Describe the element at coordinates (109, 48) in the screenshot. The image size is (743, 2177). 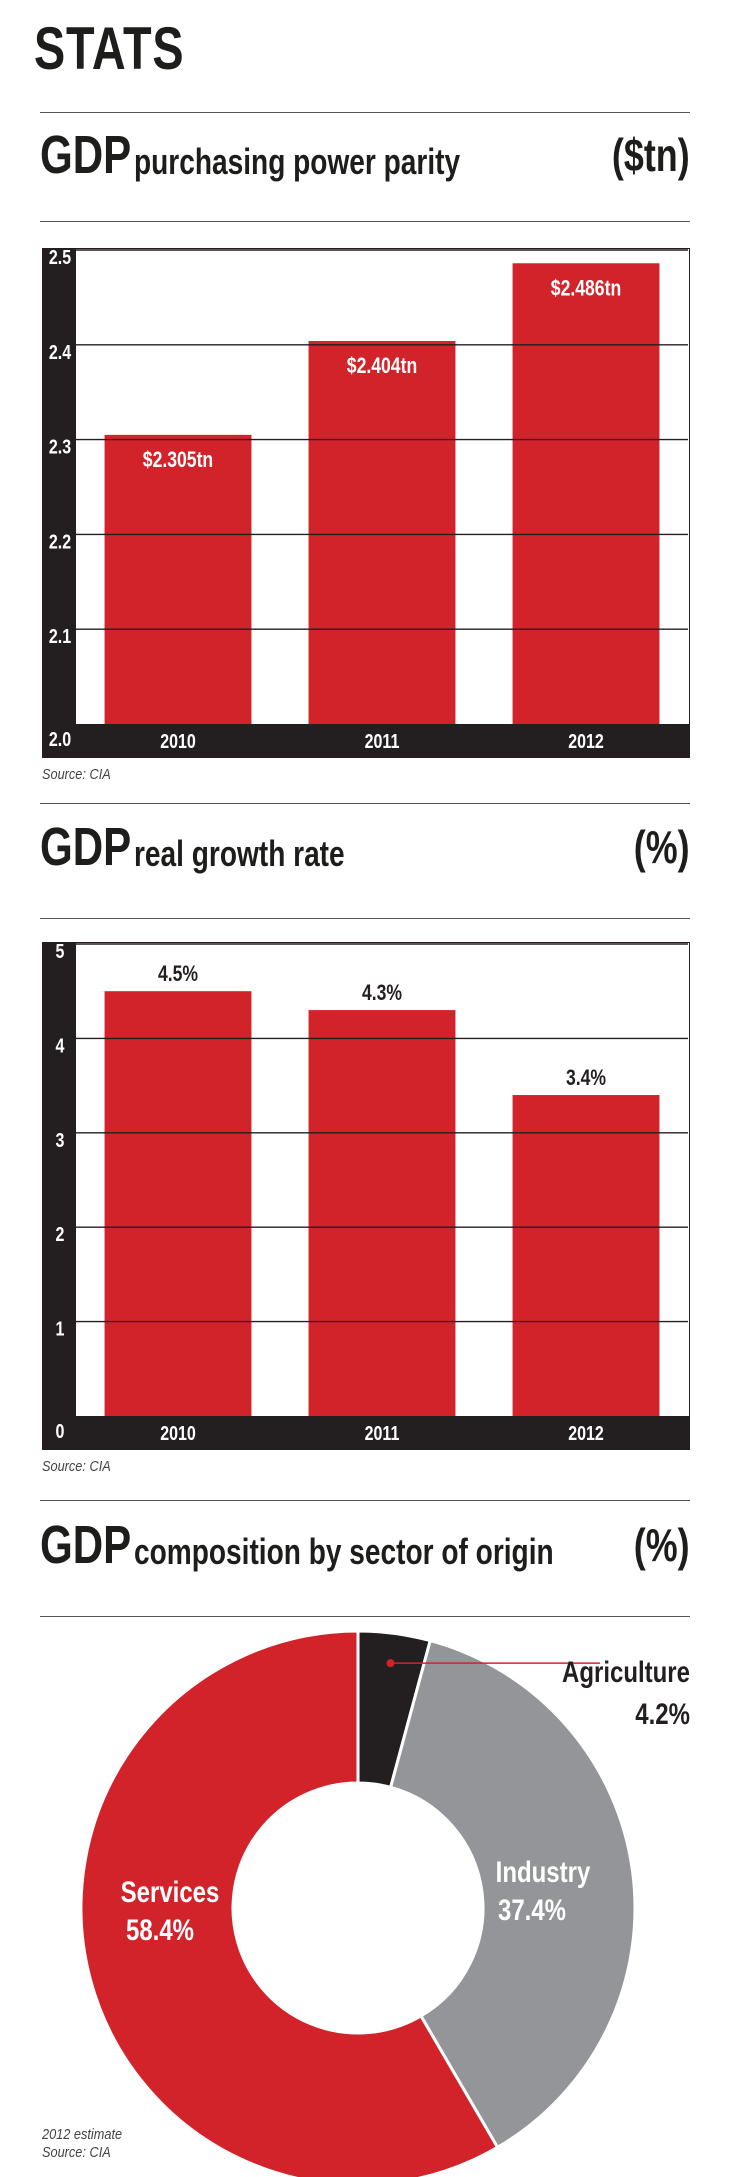
I see `page-title: STATS` at that location.